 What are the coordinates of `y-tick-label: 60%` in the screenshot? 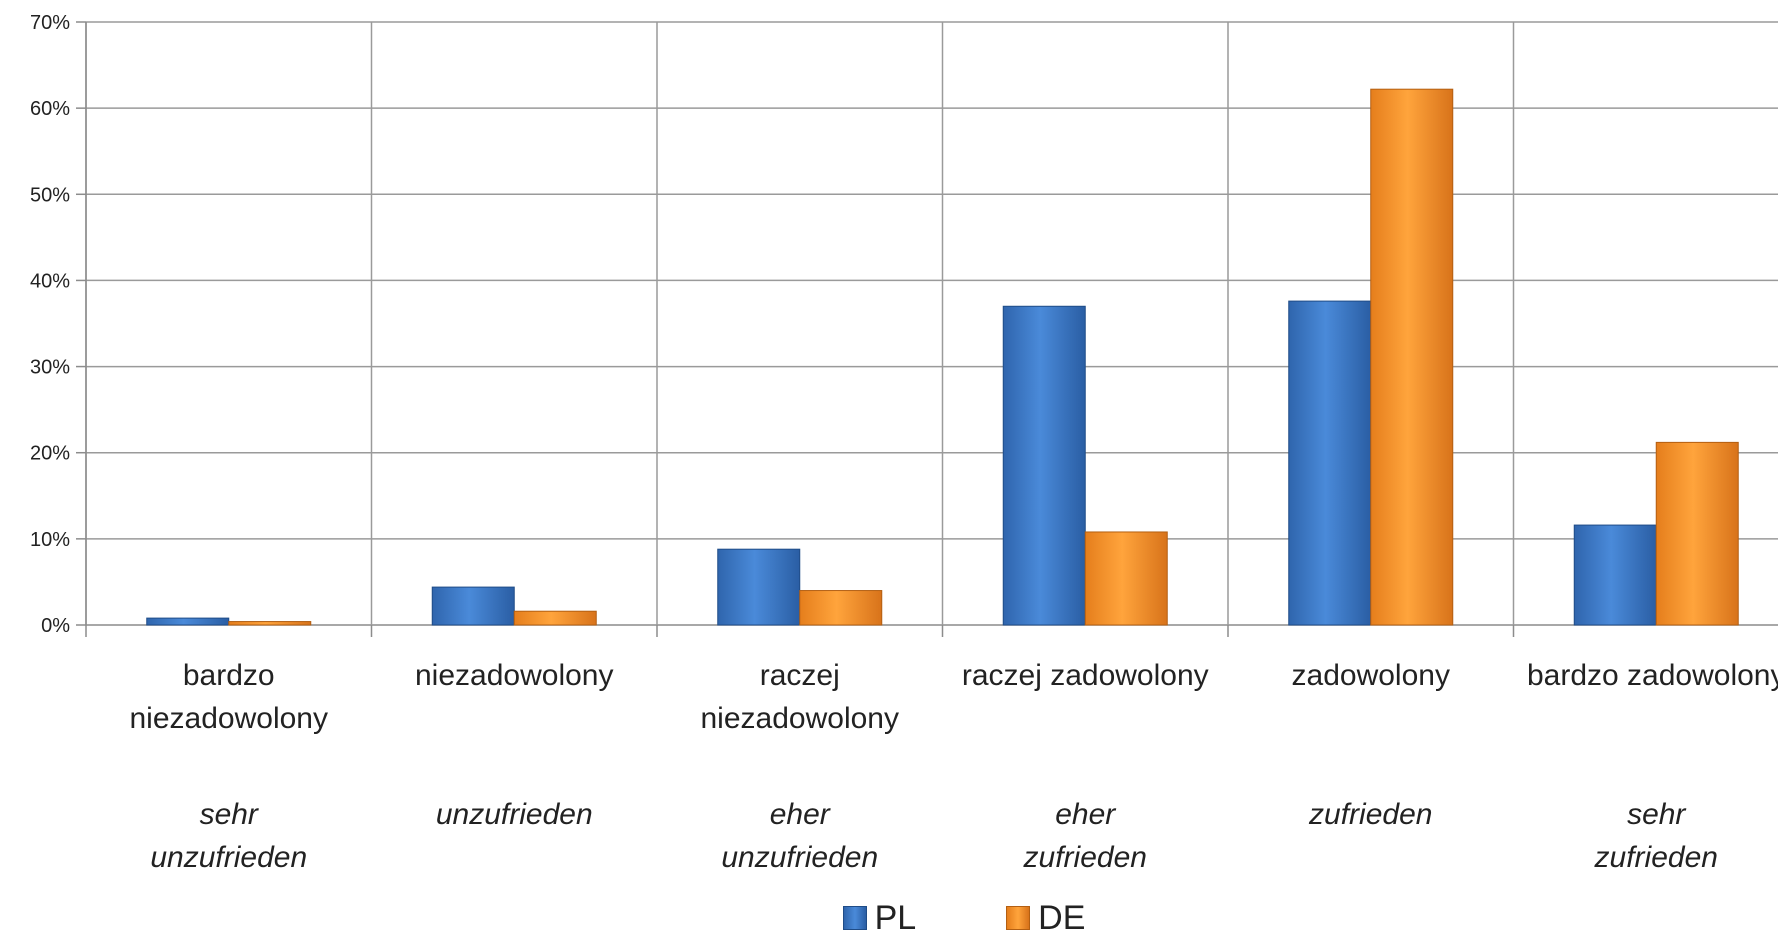 It's located at (50, 109).